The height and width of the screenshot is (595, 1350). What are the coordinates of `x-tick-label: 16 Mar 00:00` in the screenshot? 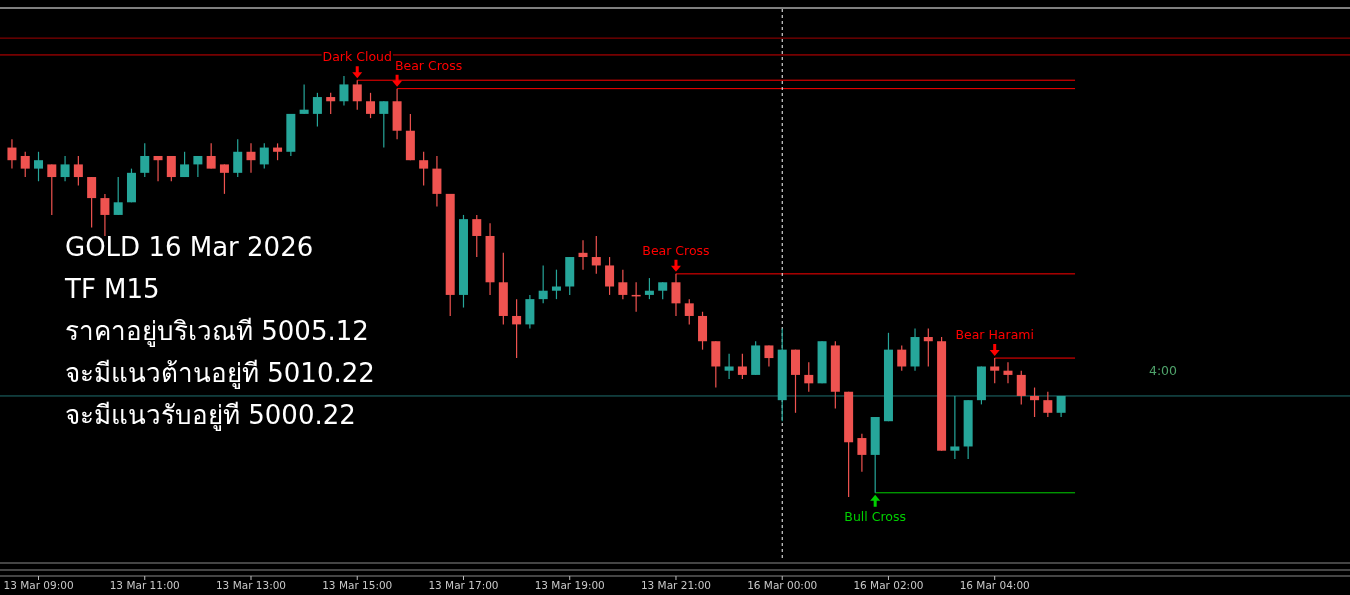 It's located at (782, 585).